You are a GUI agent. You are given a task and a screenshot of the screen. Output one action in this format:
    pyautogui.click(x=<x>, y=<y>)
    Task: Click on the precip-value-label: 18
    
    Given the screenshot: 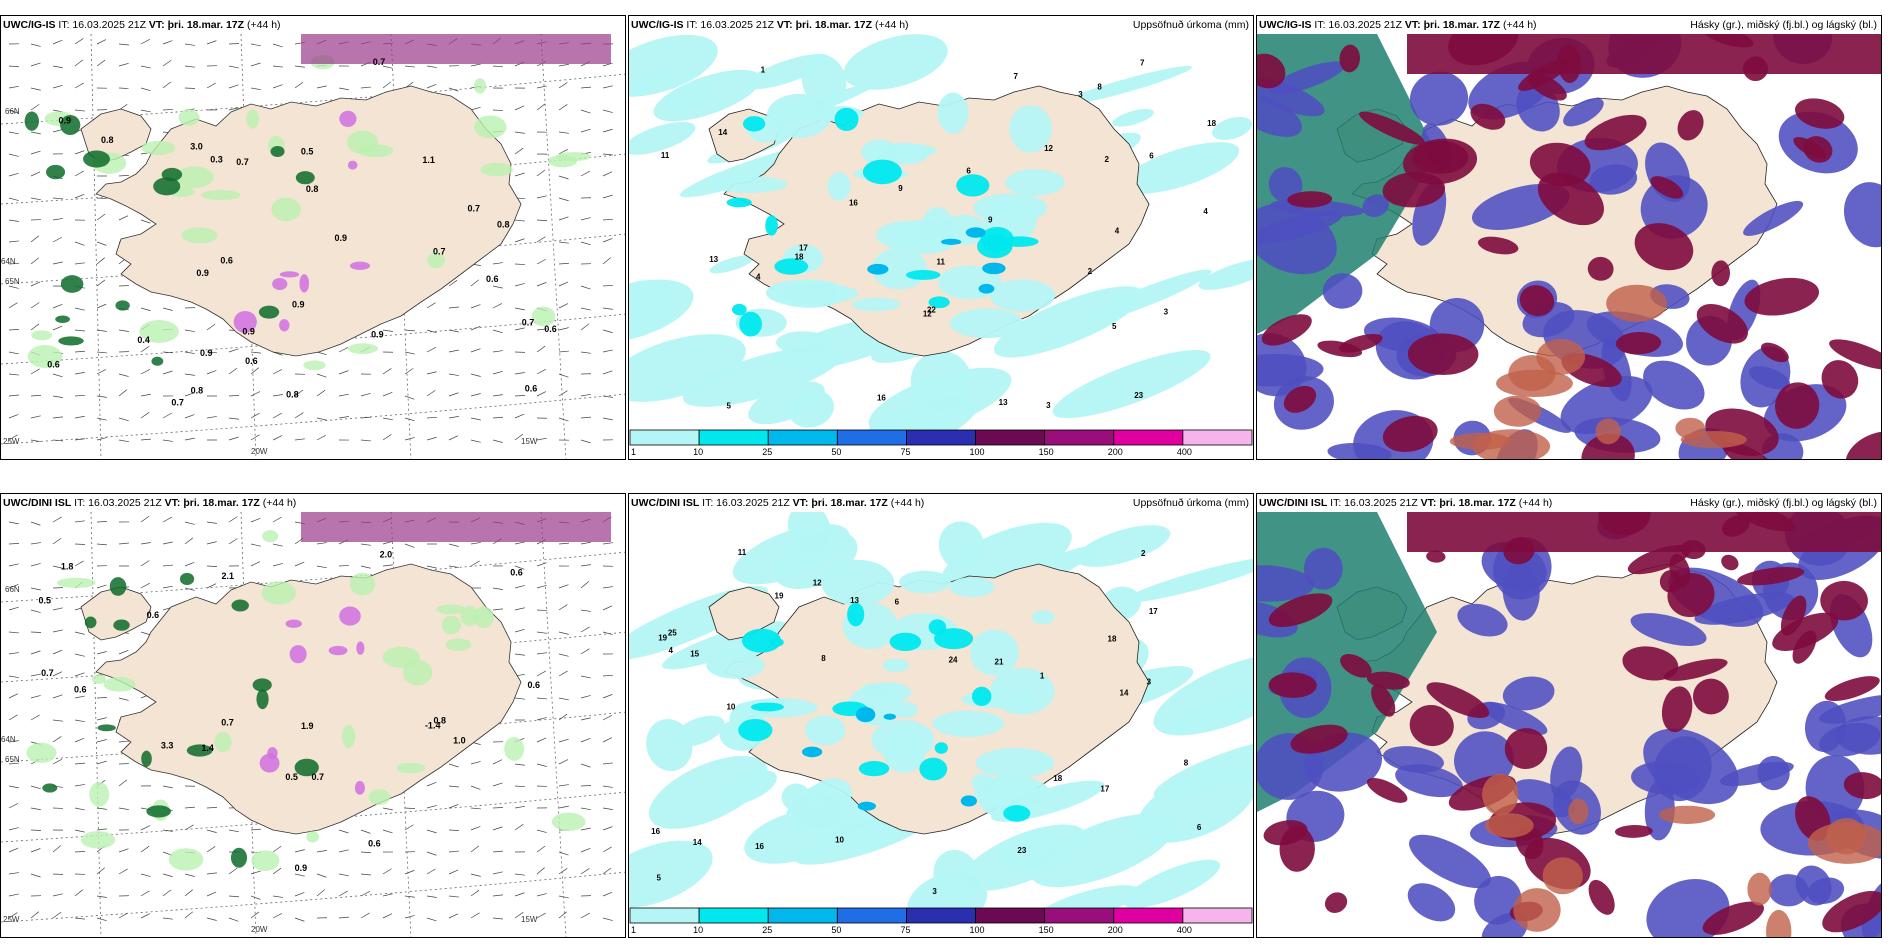 What is the action you would take?
    pyautogui.click(x=799, y=256)
    